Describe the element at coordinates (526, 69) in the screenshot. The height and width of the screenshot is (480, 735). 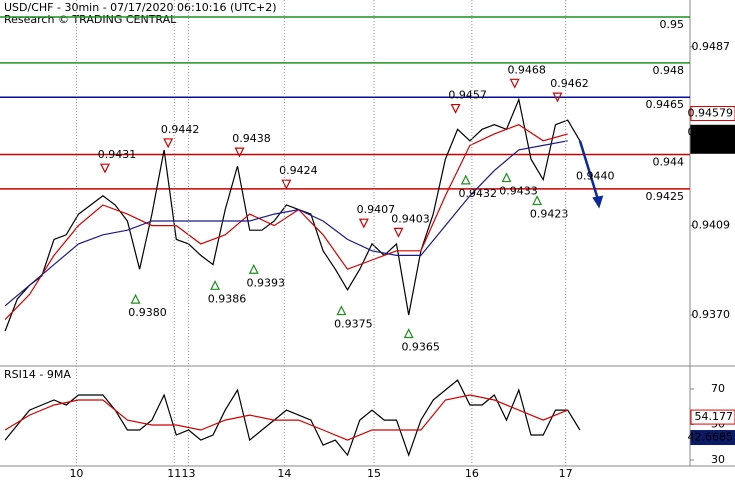
I see `pivot-label: 0.9468` at that location.